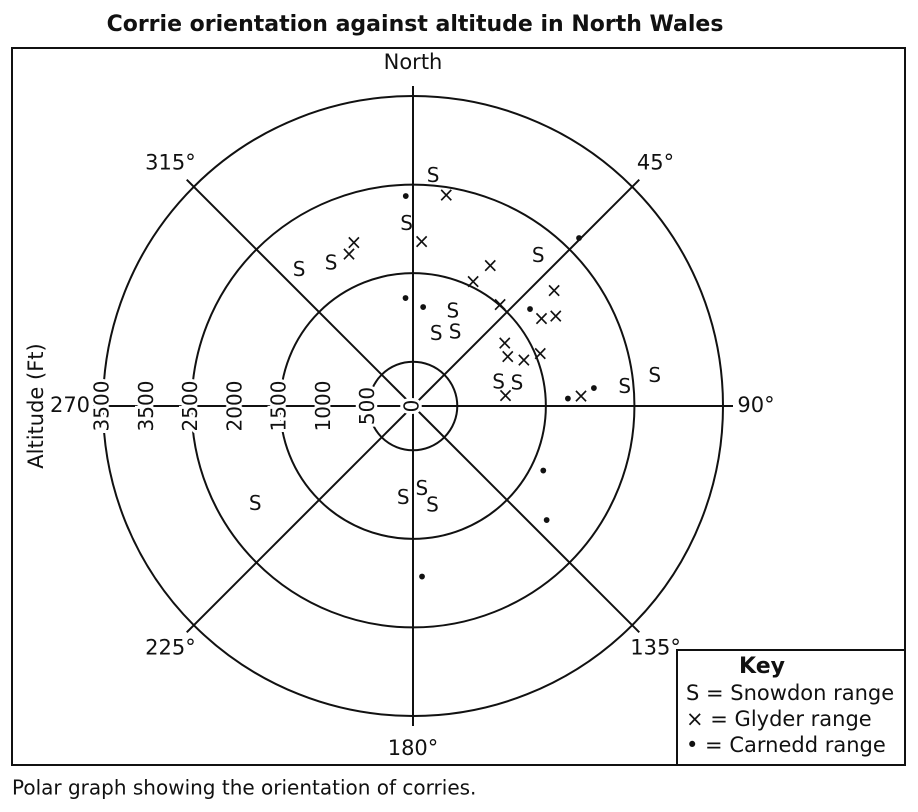  What do you see at coordinates (412, 406) in the screenshot?
I see `r-tick-label: 0` at bounding box center [412, 406].